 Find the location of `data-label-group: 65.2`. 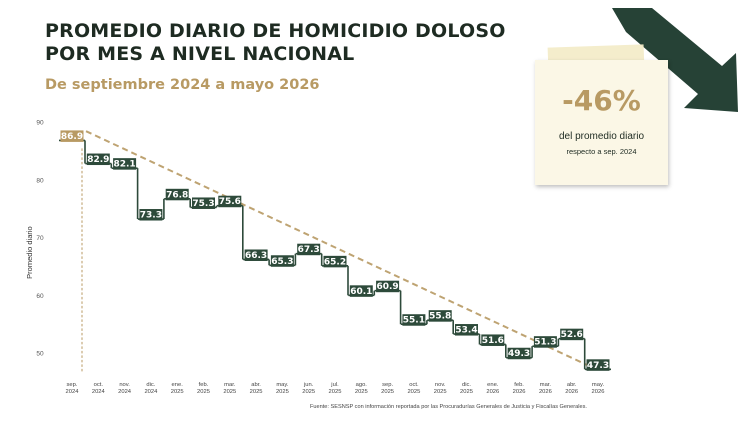

data-label-group: 65.2 is located at coordinates (335, 261).